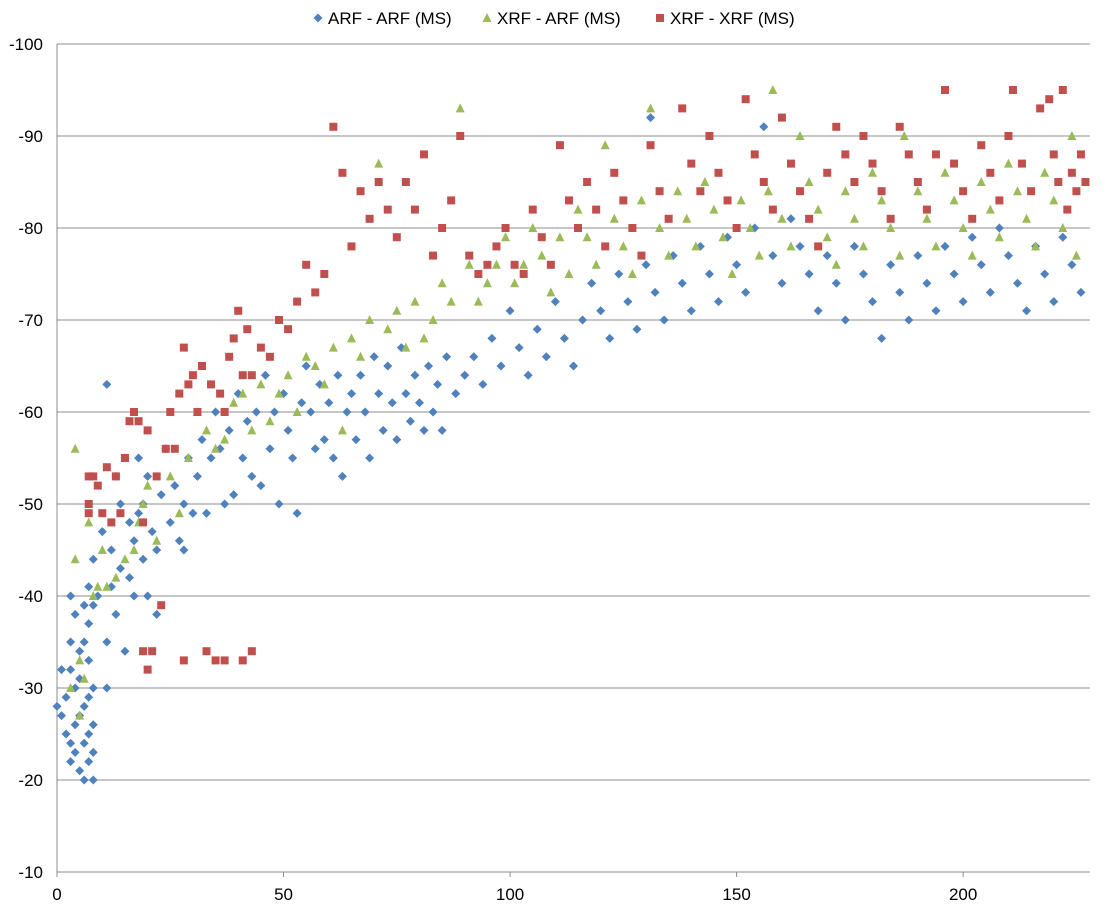  What do you see at coordinates (660, 18) in the screenshot?
I see `legend-marker` at bounding box center [660, 18].